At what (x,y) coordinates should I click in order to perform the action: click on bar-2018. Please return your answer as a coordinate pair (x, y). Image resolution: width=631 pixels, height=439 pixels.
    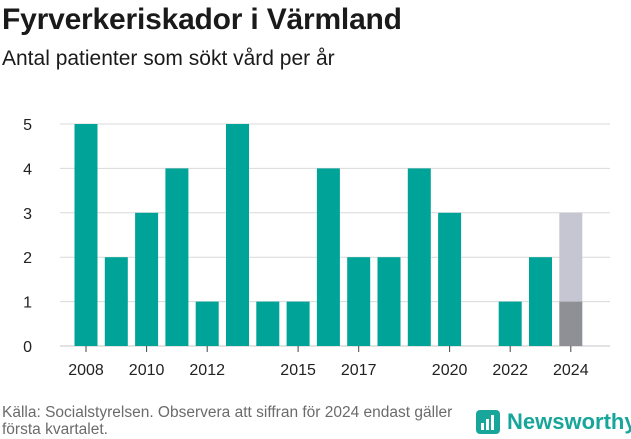
    Looking at the image, I should click on (389, 301).